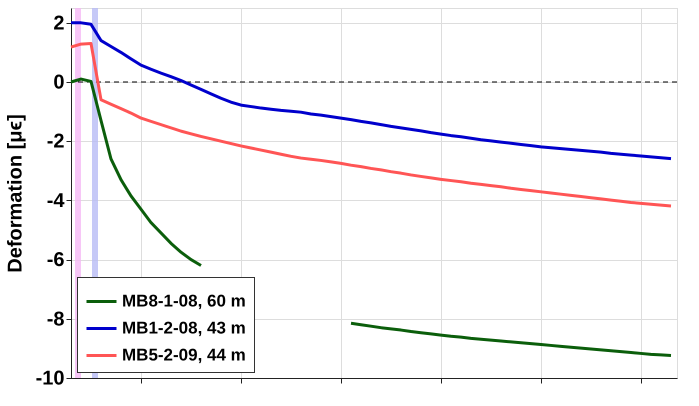  Describe the element at coordinates (15, 193) in the screenshot. I see `y-axis-title: Deformation [μϵ]` at that location.